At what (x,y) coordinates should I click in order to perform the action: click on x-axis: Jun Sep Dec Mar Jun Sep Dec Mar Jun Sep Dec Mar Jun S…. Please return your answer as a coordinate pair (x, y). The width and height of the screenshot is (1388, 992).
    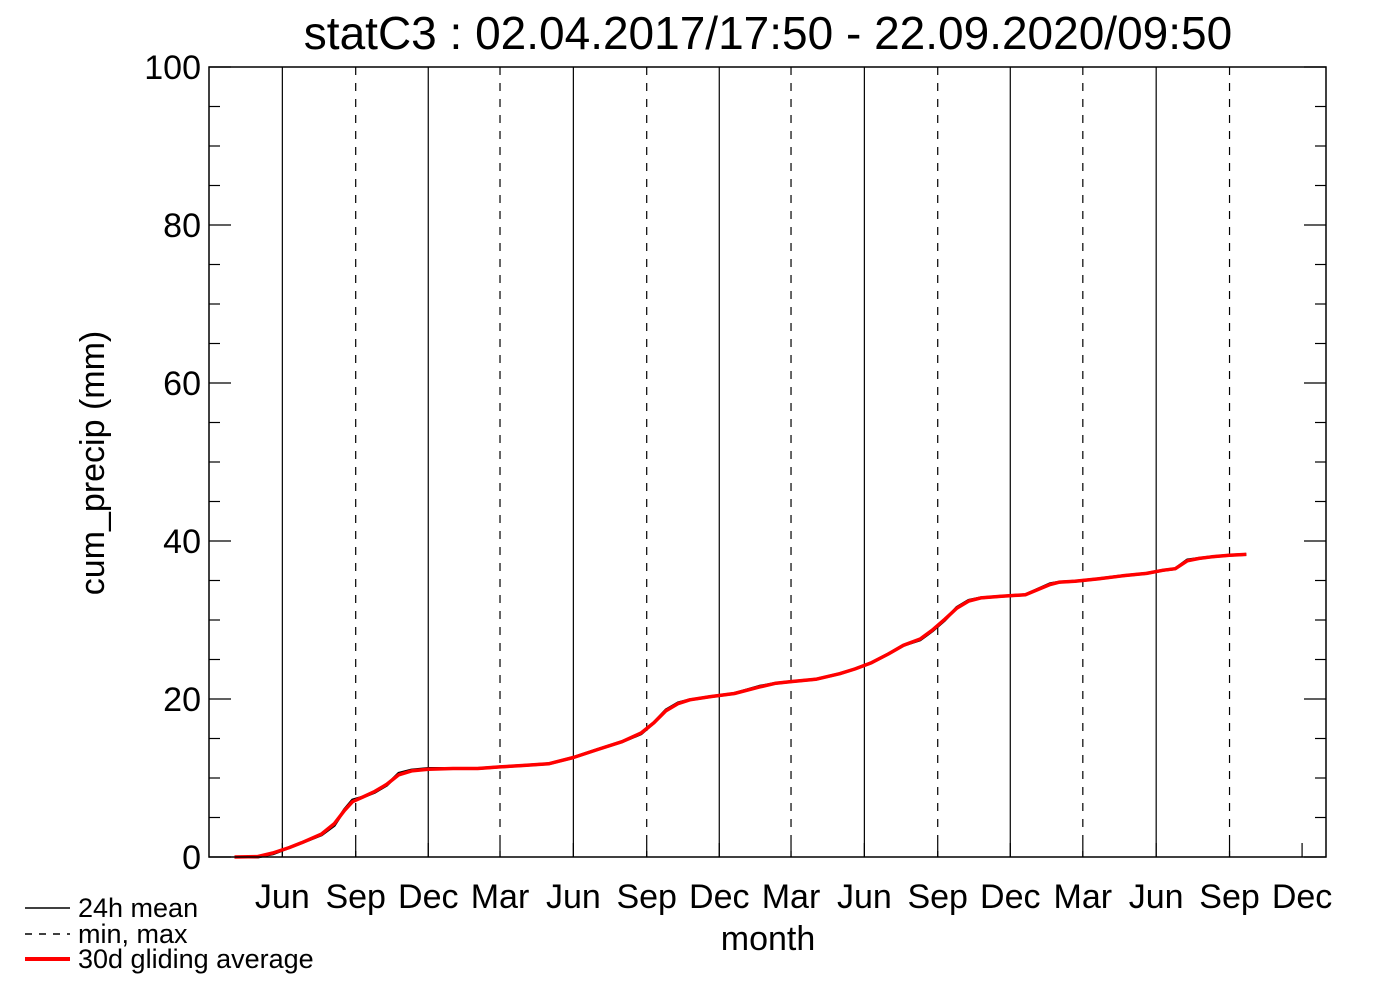
    Looking at the image, I should click on (793, 879).